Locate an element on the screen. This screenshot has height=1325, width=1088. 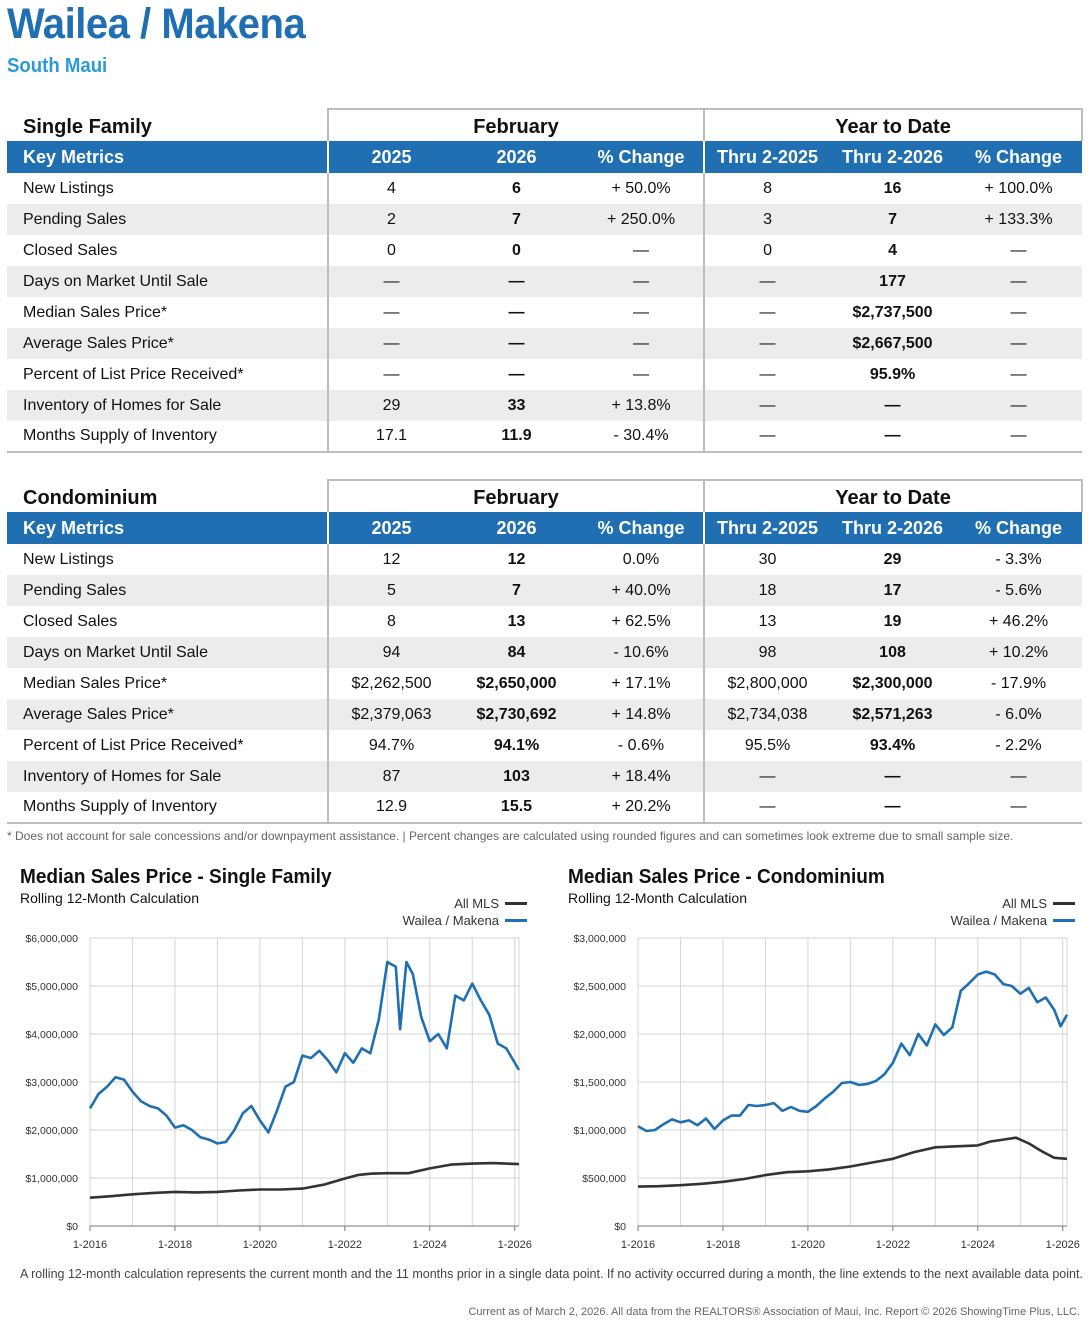
metric-label: Pending Sales is located at coordinates (167, 590).